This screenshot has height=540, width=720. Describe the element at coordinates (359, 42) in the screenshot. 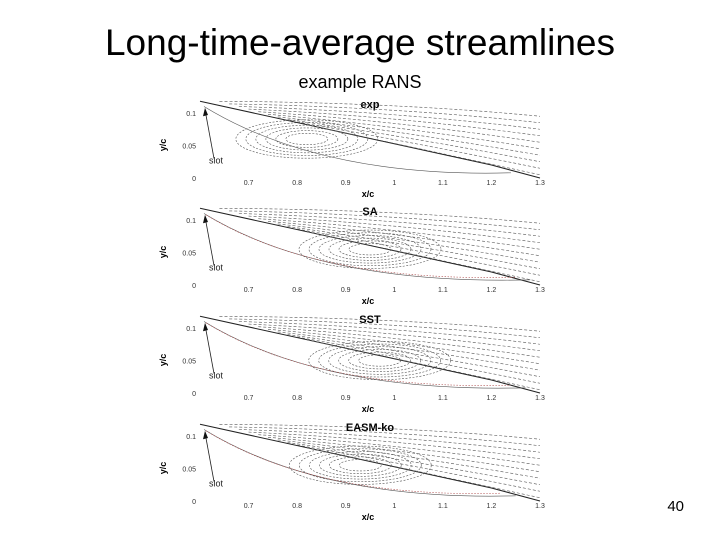

I see `slide-title: Long-time-average streamlines` at that location.